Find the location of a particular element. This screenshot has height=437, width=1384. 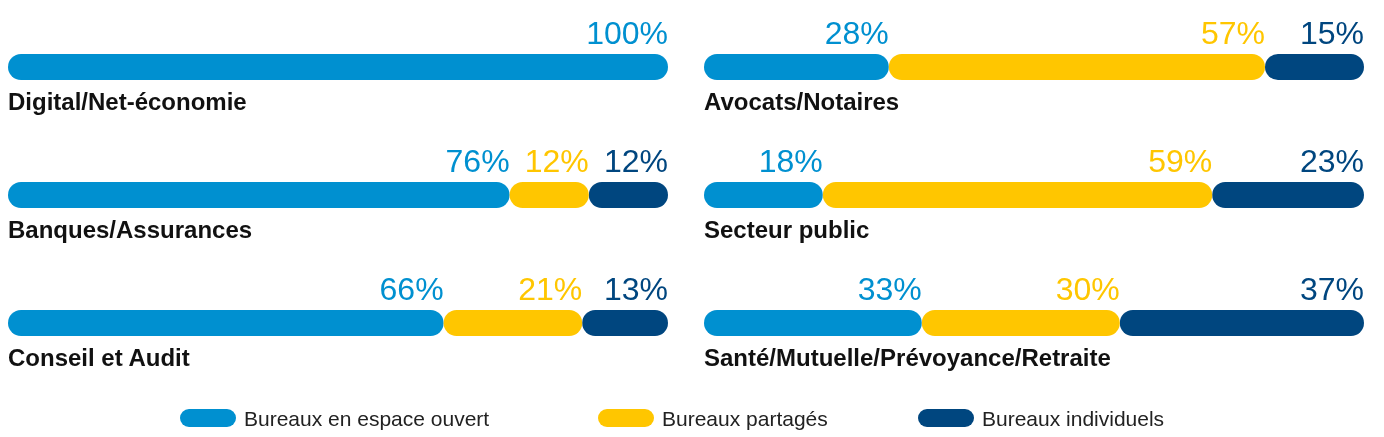

data-label: 57% is located at coordinates (1232, 33).